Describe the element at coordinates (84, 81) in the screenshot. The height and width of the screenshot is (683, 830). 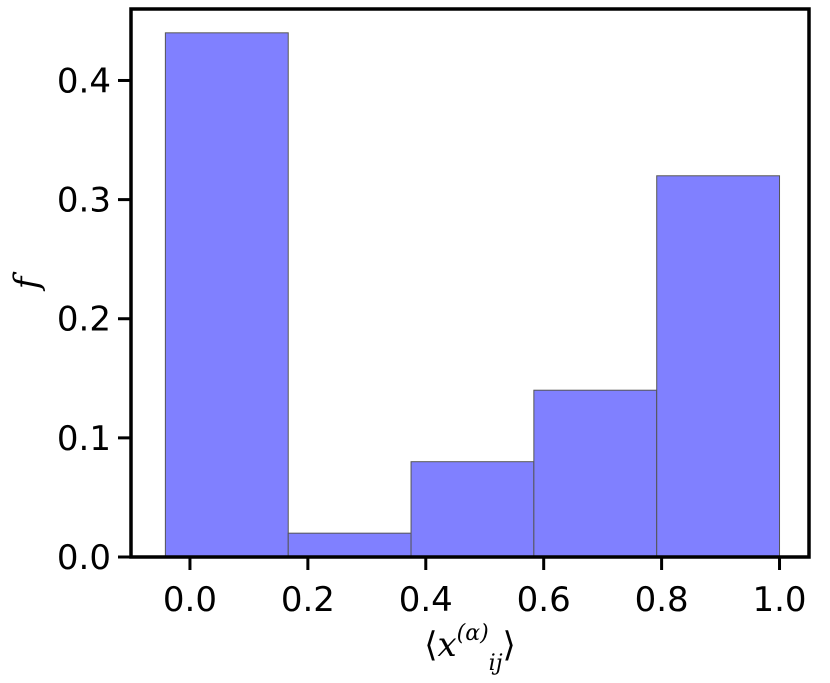
I see `y-tick-label: 0.4` at that location.